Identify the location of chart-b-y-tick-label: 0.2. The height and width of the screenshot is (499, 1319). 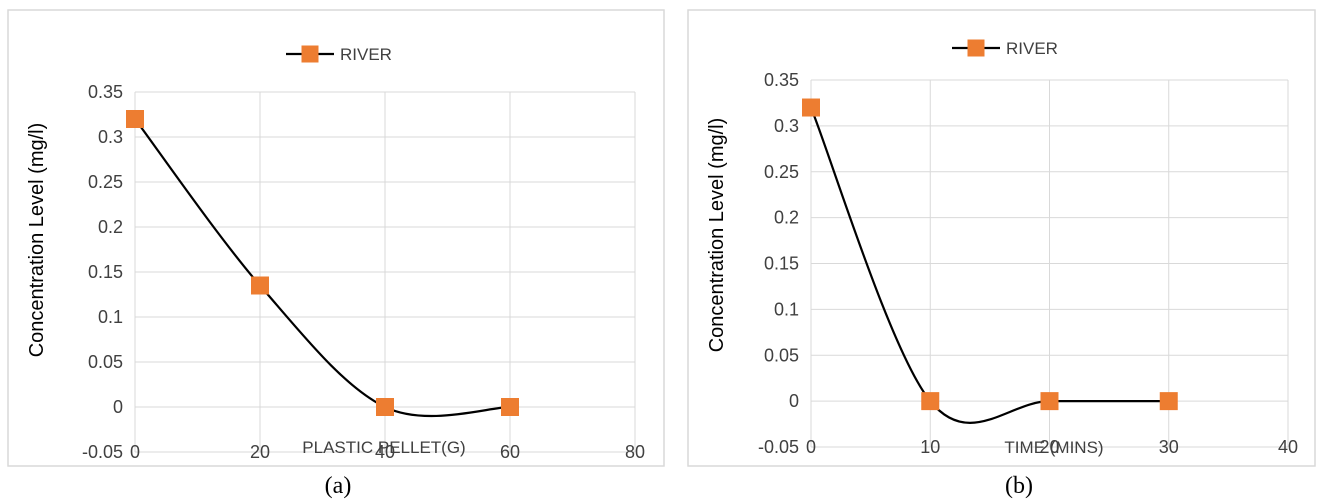
(786, 218).